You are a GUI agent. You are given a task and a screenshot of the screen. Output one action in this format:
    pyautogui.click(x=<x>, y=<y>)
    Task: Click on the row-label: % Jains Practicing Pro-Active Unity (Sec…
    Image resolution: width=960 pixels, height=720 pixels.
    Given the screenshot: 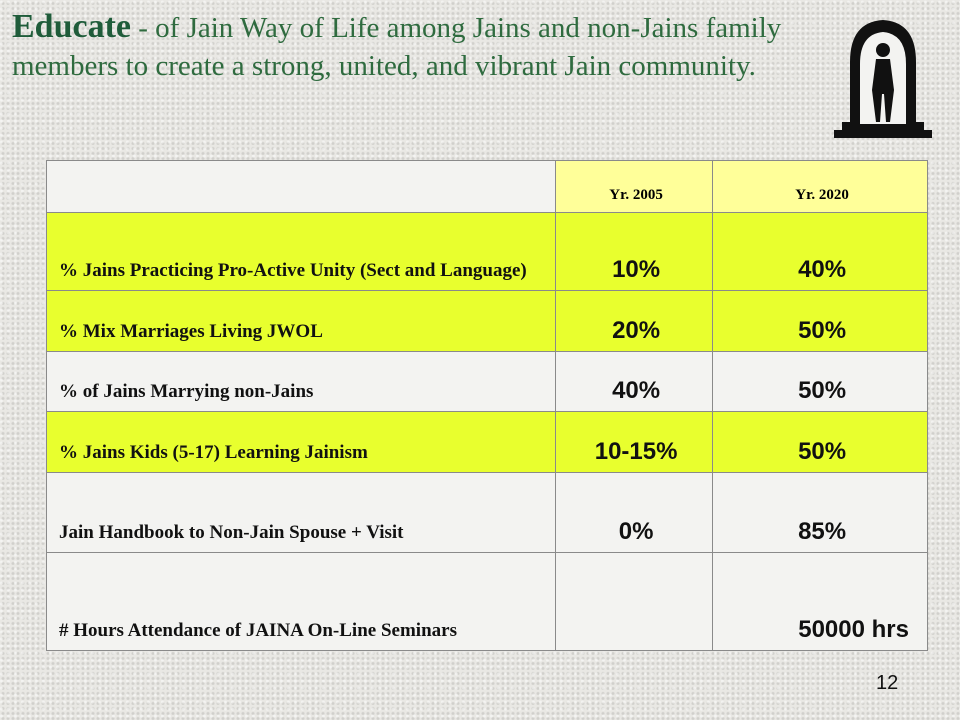 What is the action you would take?
    pyautogui.click(x=301, y=251)
    